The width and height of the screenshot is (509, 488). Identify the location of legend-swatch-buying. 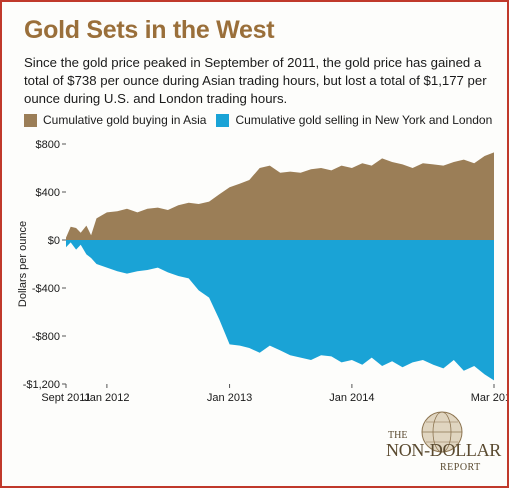
(30, 120).